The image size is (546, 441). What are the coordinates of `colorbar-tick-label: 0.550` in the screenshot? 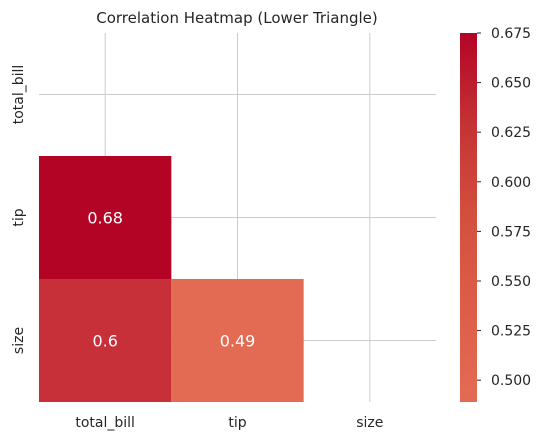 It's located at (511, 282).